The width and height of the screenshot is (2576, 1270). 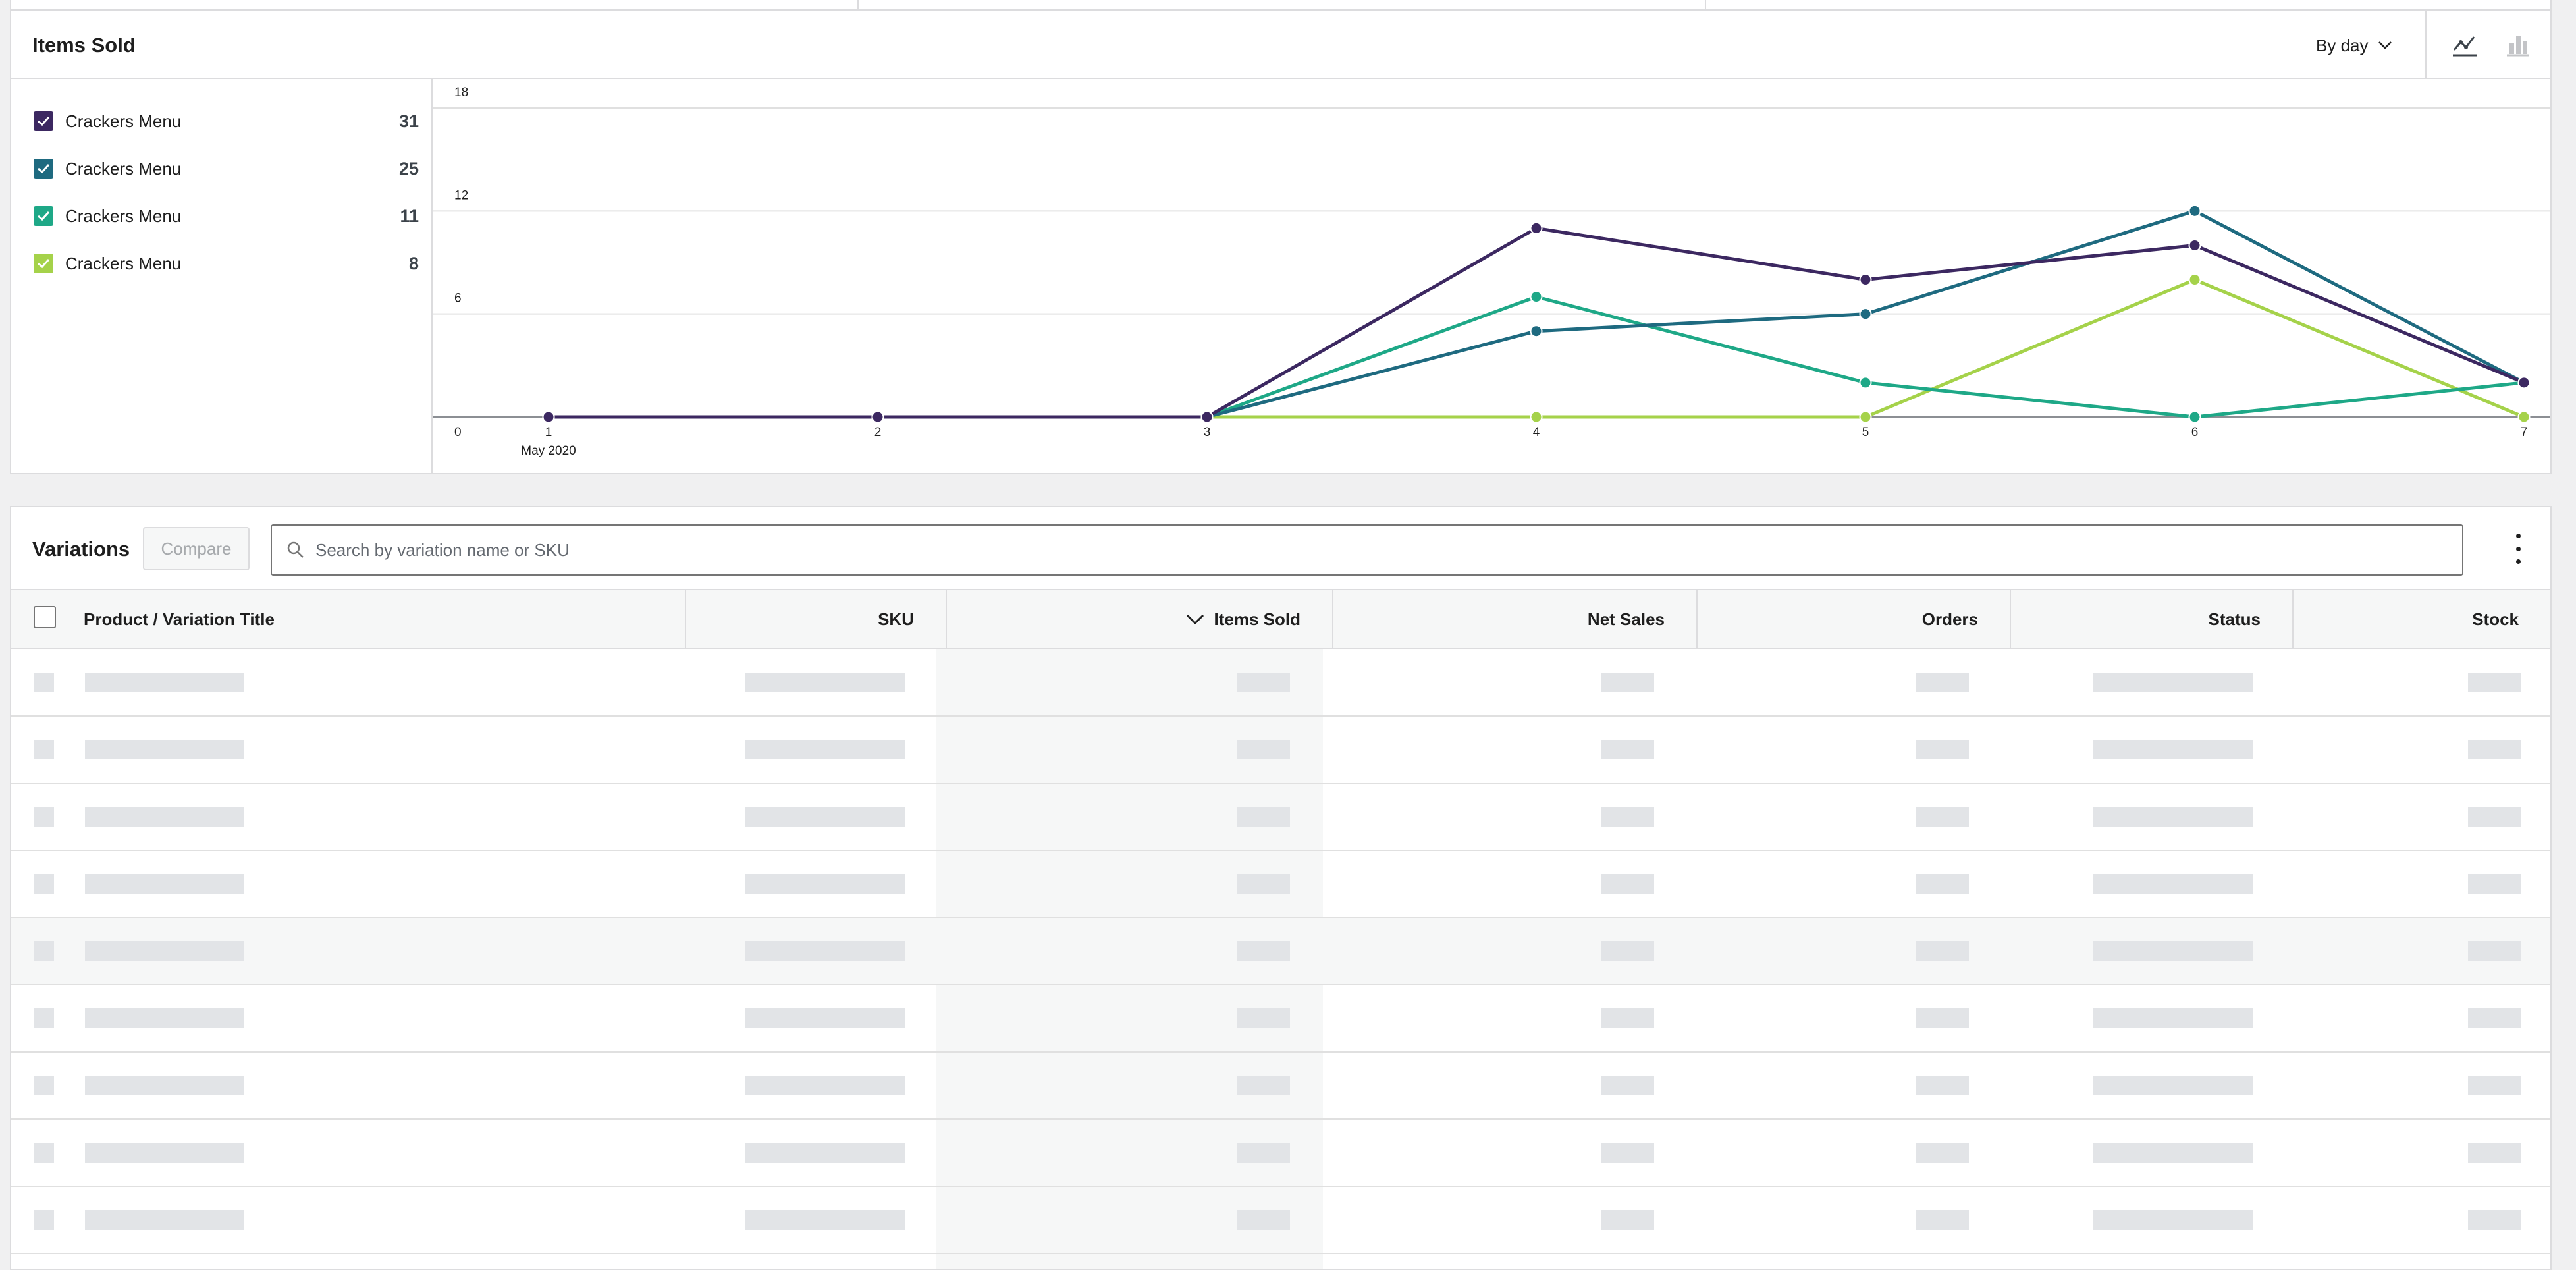 What do you see at coordinates (226, 168) in the screenshot?
I see `legend-item: Crackers Menu 25` at bounding box center [226, 168].